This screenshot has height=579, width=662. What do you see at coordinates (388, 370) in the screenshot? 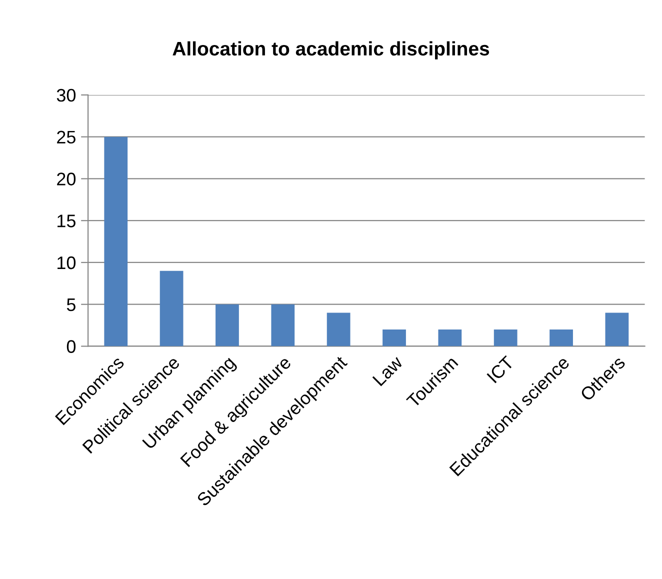
I see `x-tick-label: Law` at bounding box center [388, 370].